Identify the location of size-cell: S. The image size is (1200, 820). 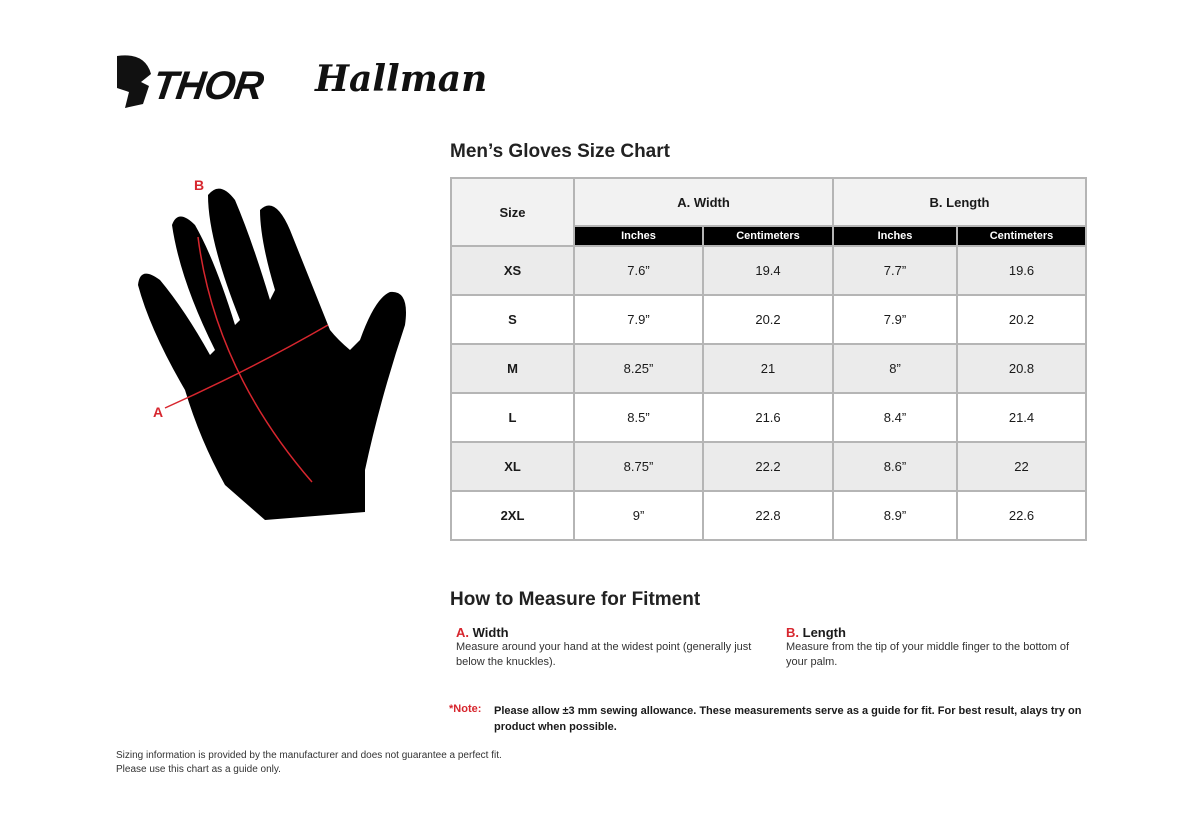
(512, 319).